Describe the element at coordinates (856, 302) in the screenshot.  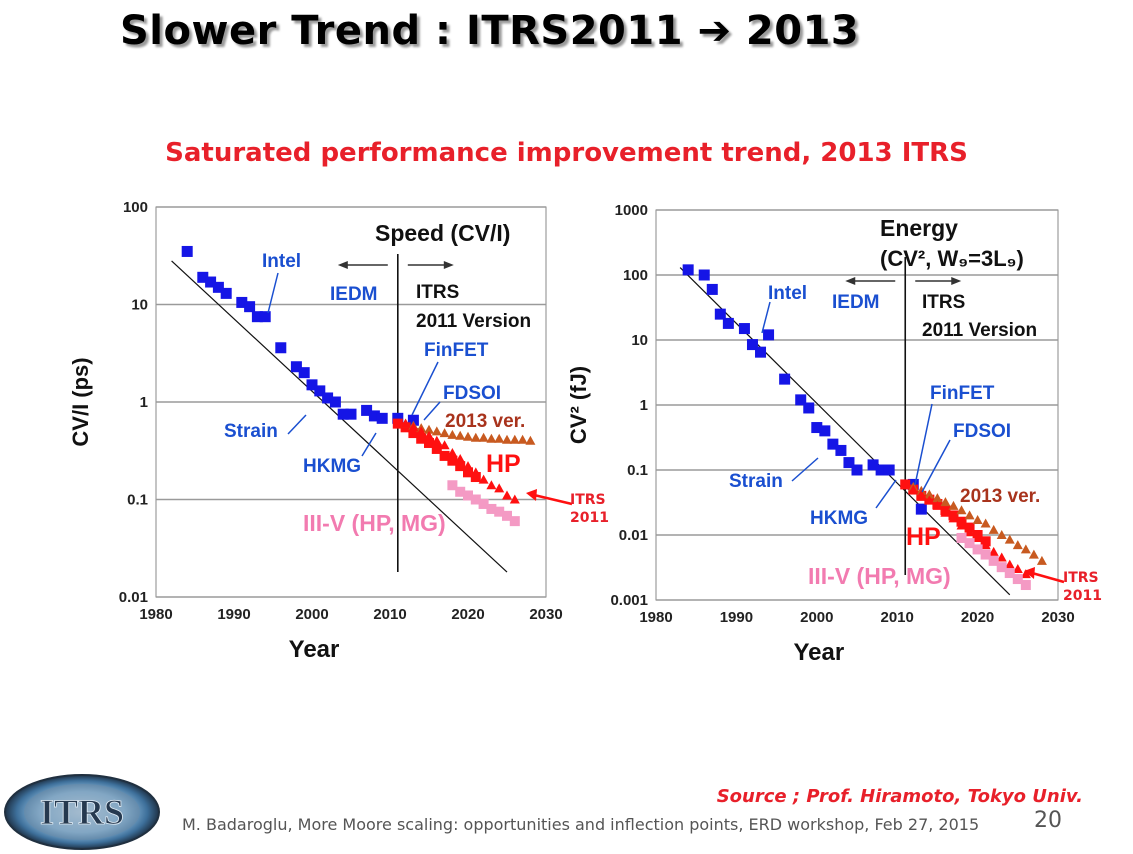
I see `annotation-iedm: IEDM` at that location.